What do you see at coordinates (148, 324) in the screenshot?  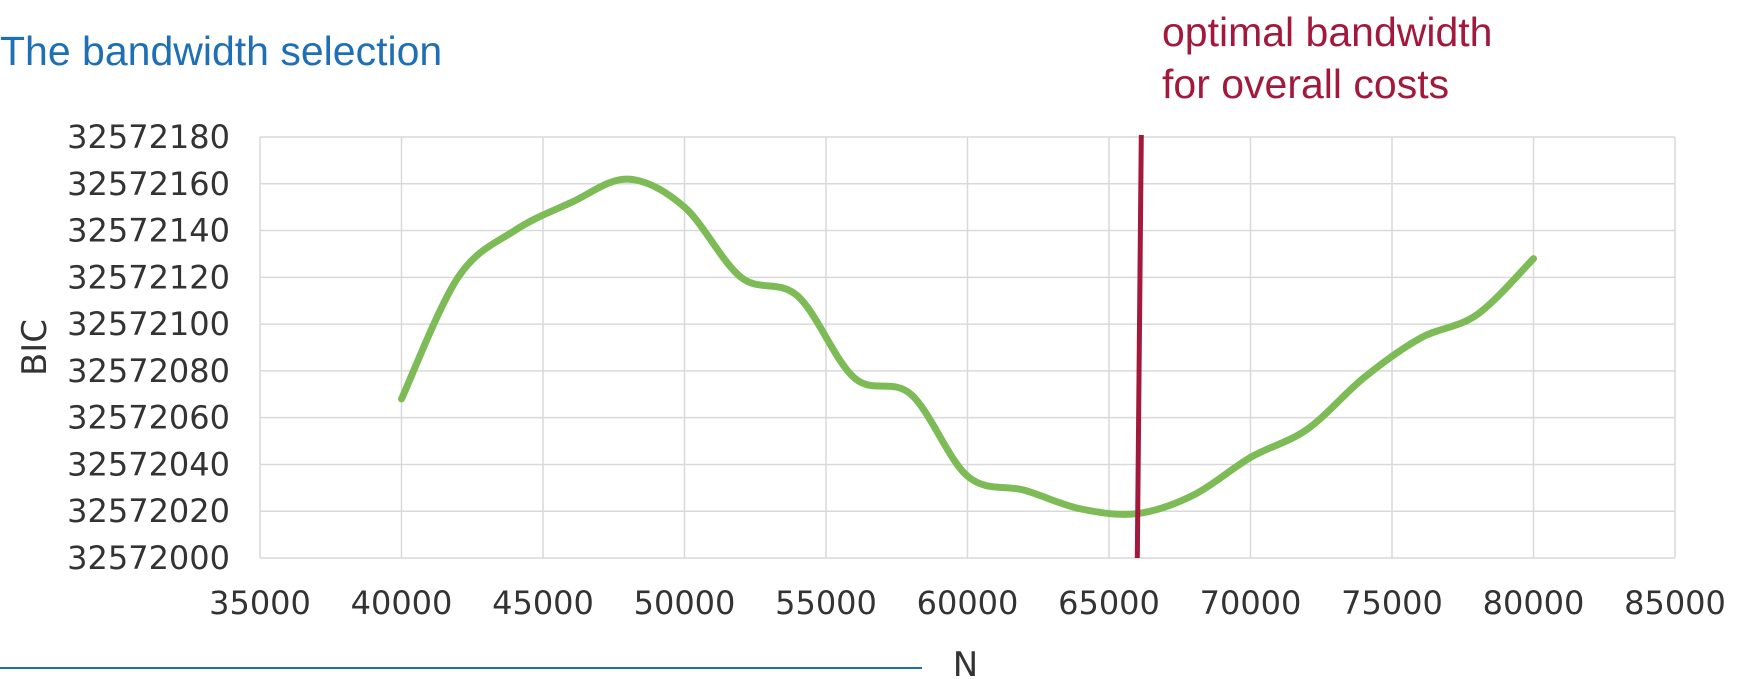 I see `y-tick-label: 32572100` at bounding box center [148, 324].